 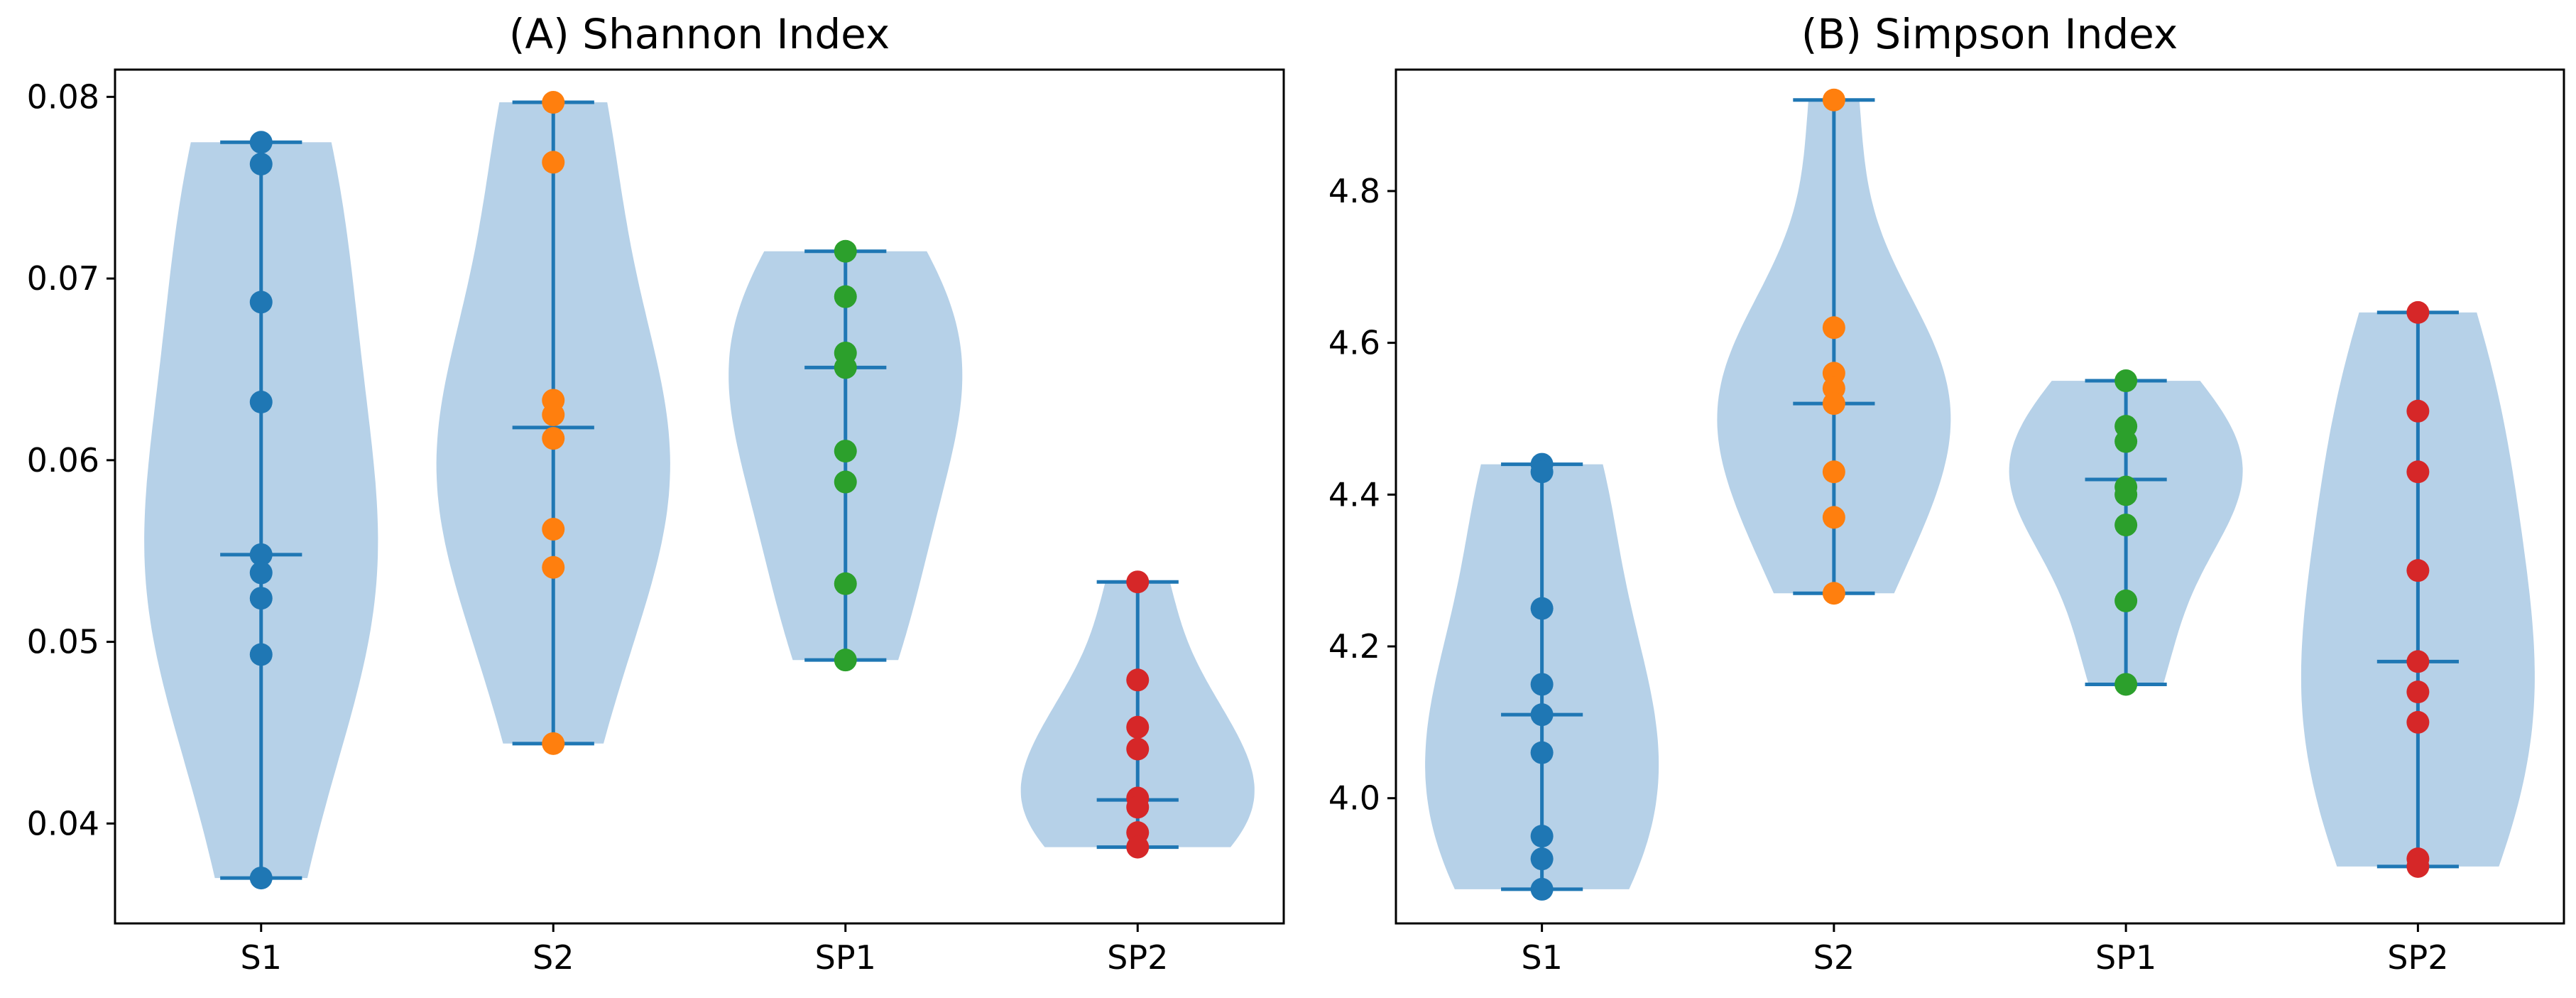 I want to click on chart-title-shannon: (A) Shannon Index, so click(x=699, y=34).